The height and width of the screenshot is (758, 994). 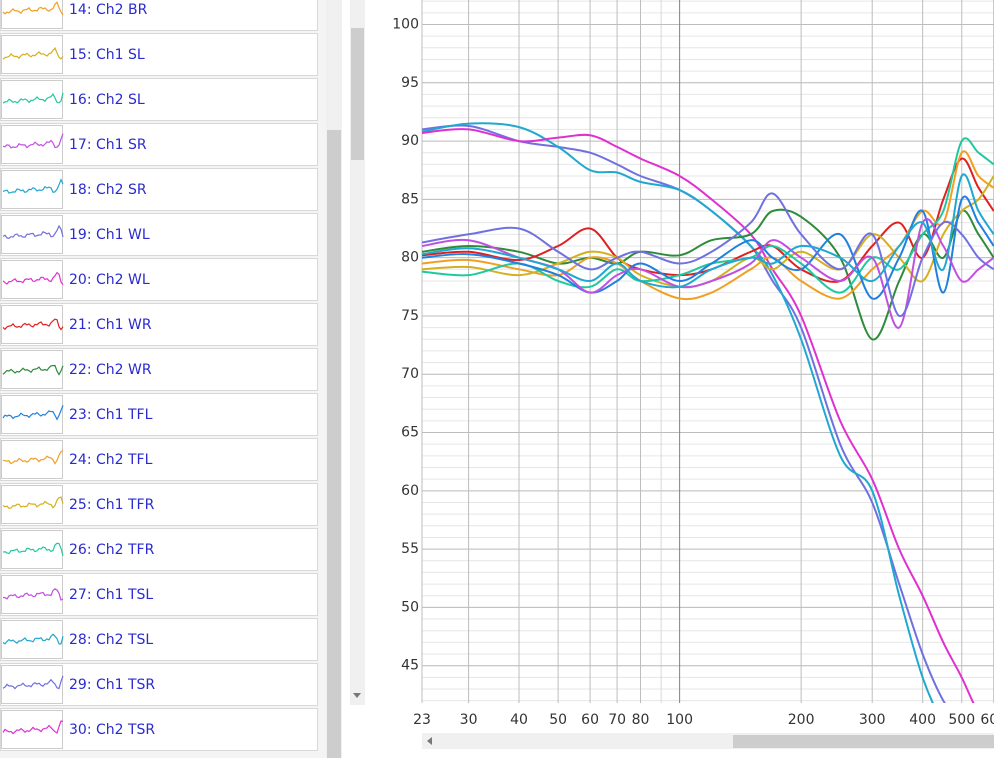 What do you see at coordinates (405, 24) in the screenshot?
I see `y-tick-label: 100` at bounding box center [405, 24].